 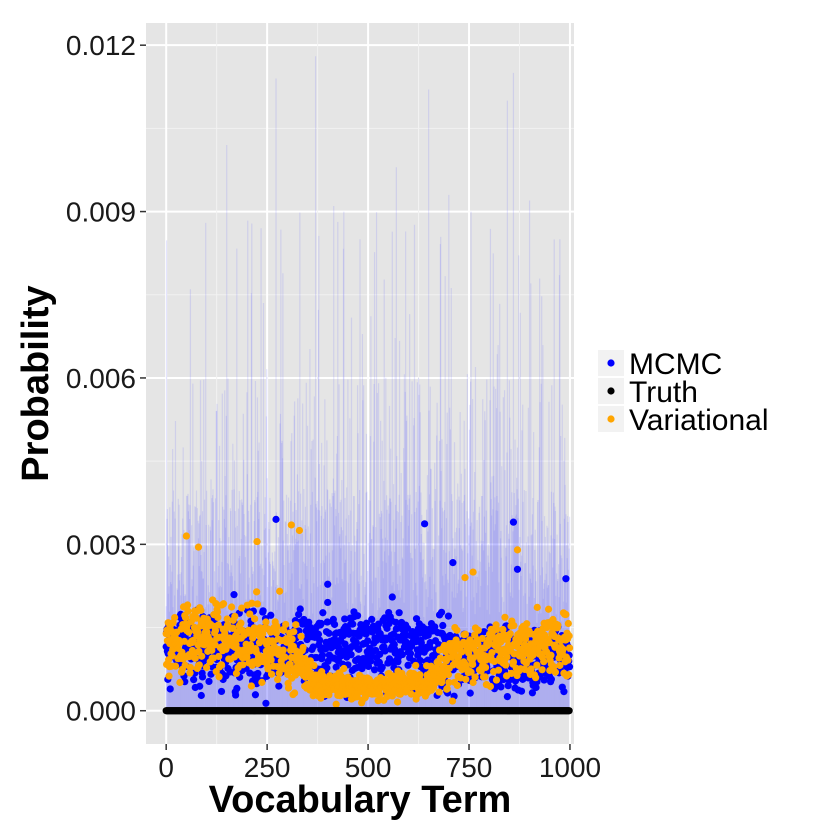 I want to click on y-tick-label: 0.000, so click(x=101, y=711).